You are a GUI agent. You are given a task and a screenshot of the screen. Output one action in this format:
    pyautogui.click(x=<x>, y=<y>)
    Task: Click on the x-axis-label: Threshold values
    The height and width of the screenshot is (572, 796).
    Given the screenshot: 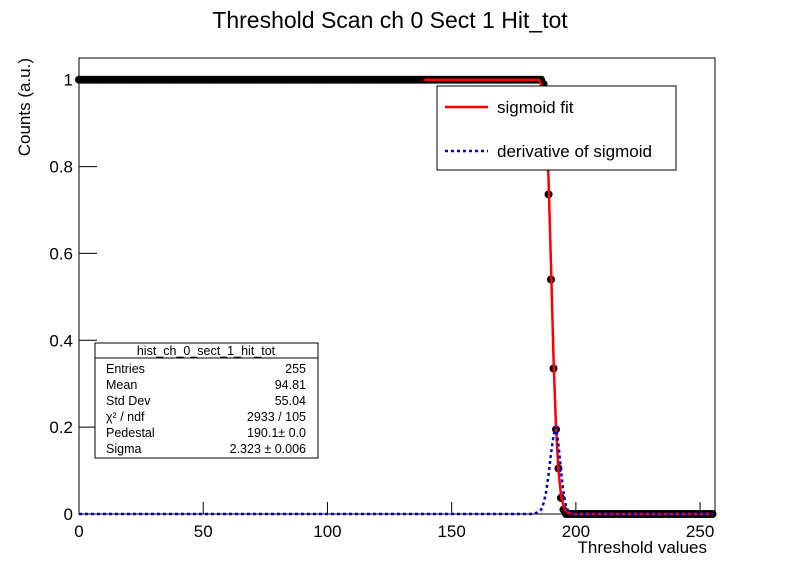 What is the action you would take?
    pyautogui.click(x=642, y=547)
    